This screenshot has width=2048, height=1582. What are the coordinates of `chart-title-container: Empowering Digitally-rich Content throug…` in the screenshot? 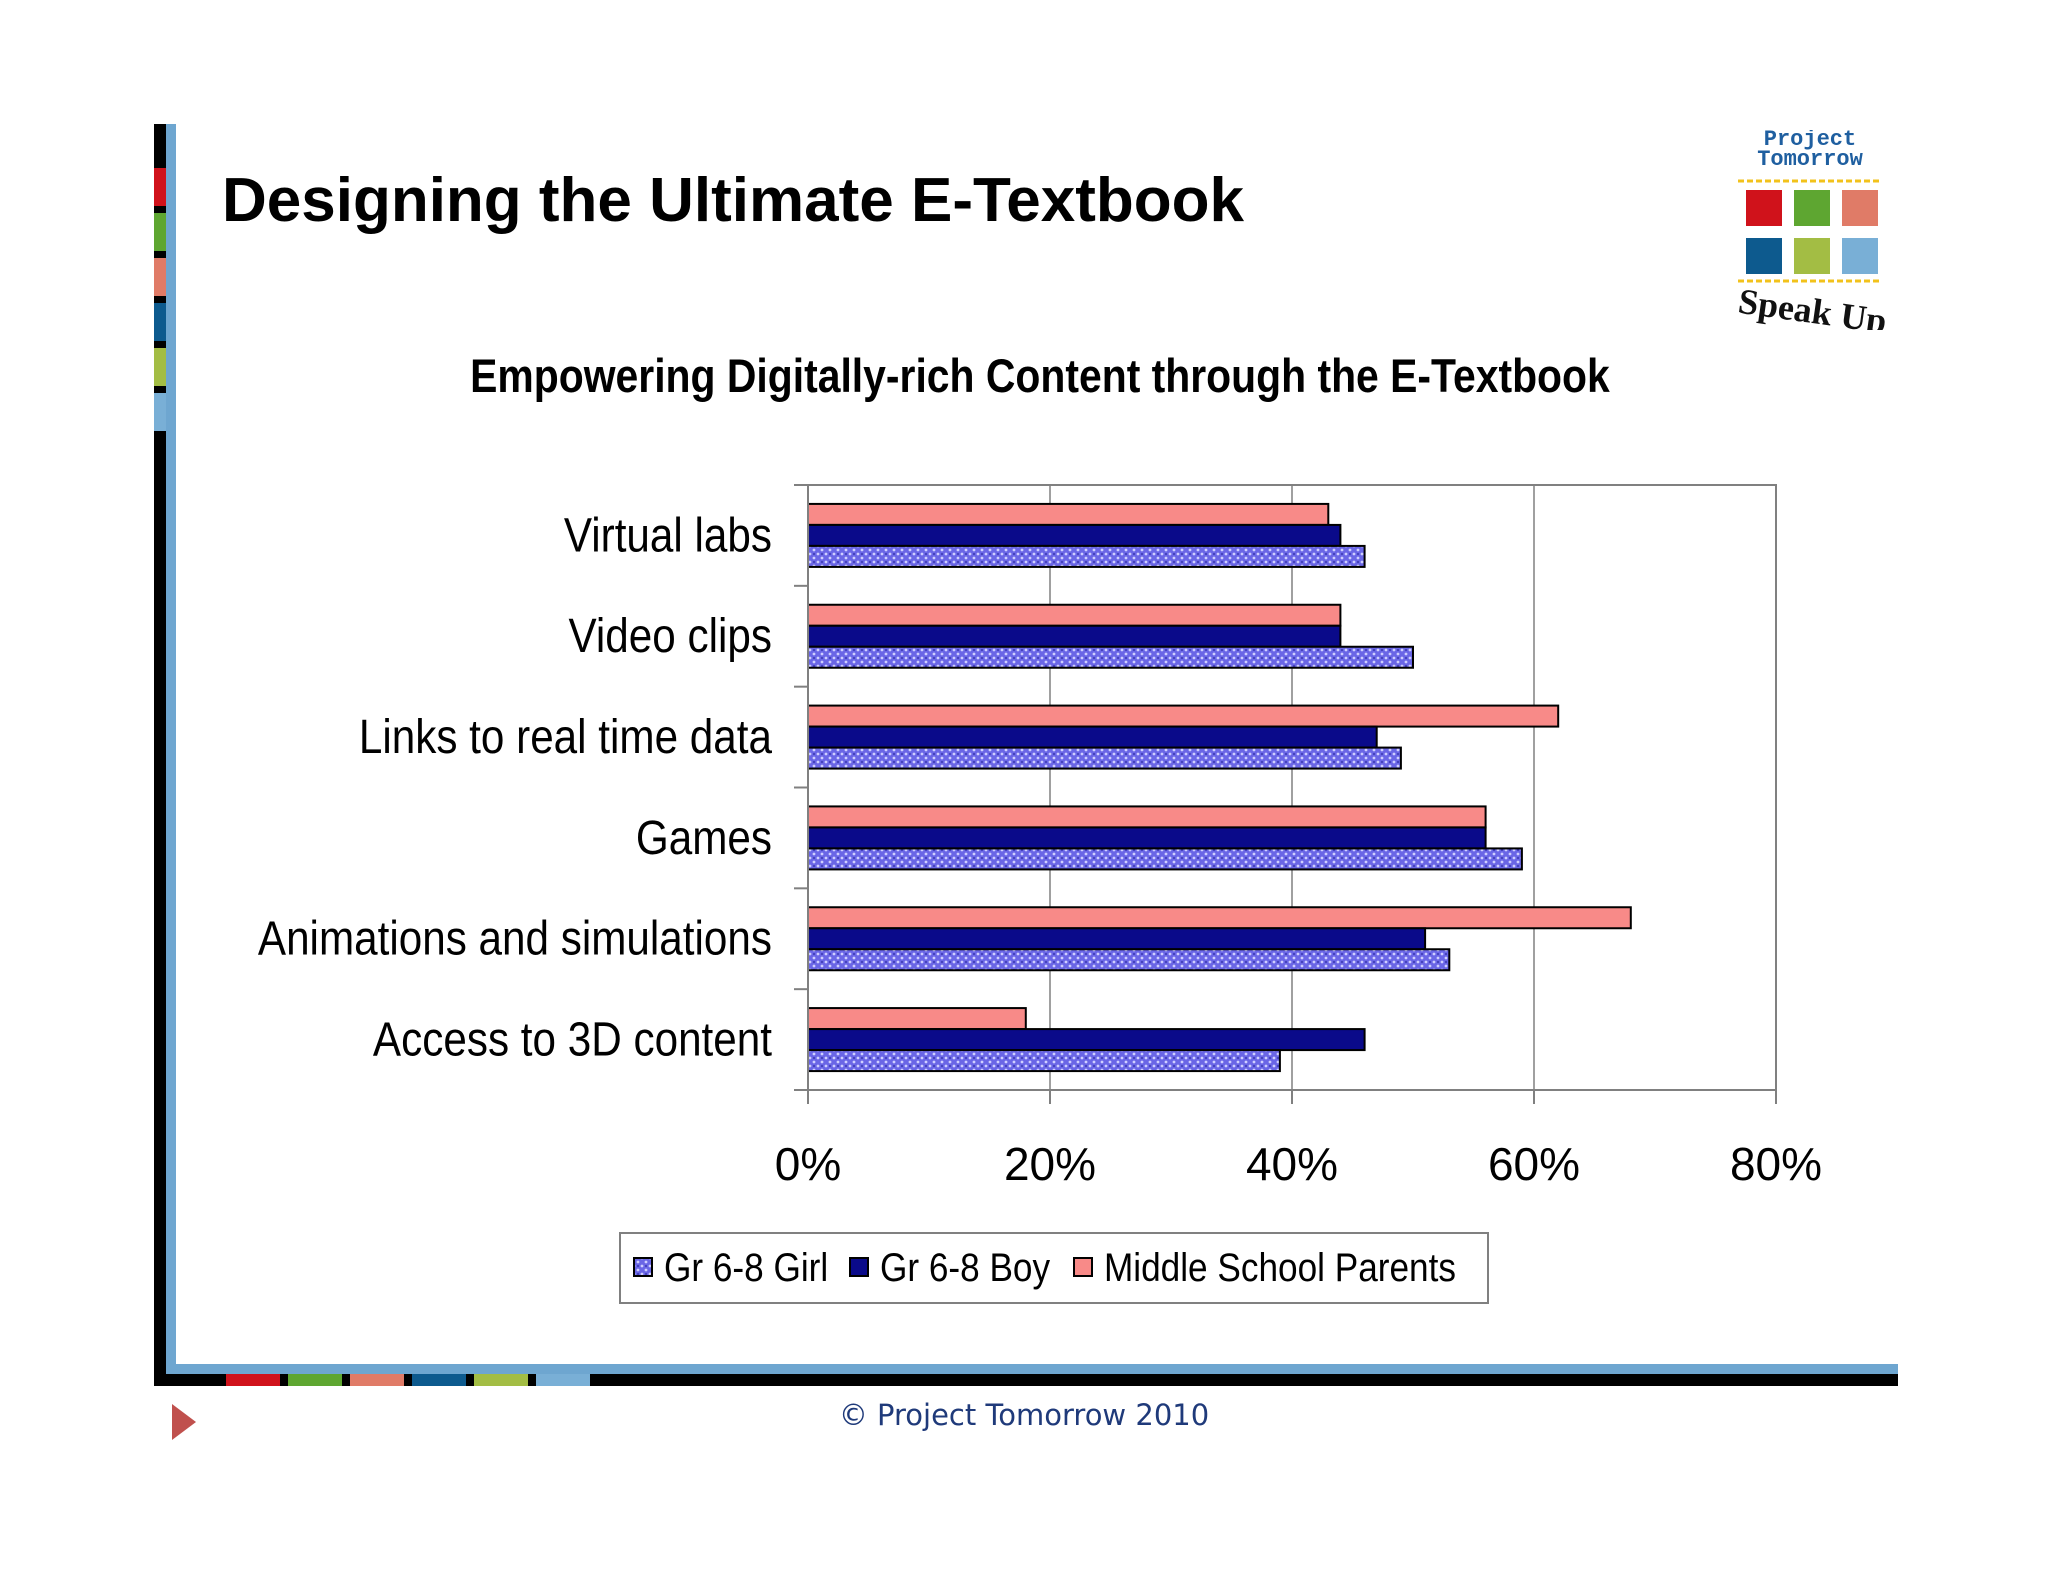 It's located at (1040, 375).